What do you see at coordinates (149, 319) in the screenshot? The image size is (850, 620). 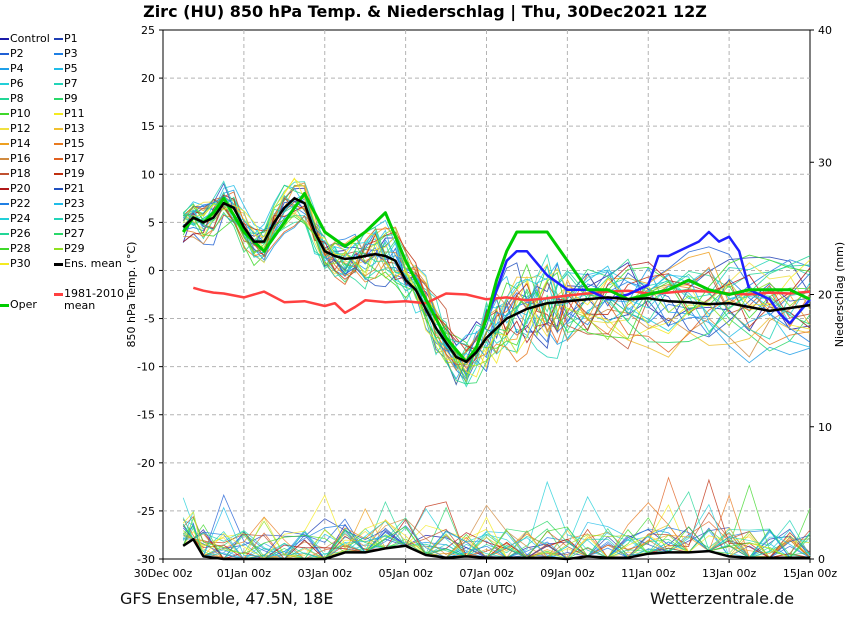 I see `y-tick-label: -5` at bounding box center [149, 319].